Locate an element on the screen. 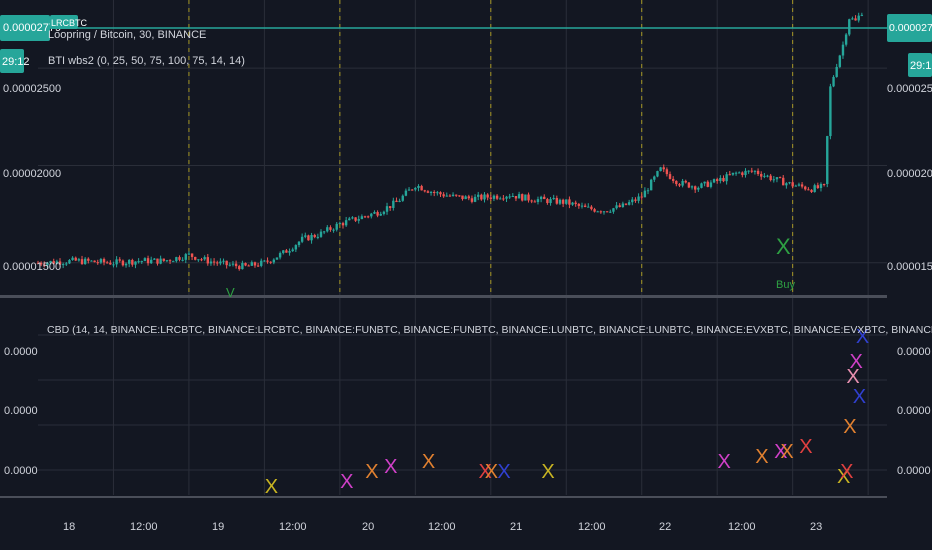 The width and height of the screenshot is (932, 550). indicator-right-label-middle: 0.0000 is located at coordinates (914, 411).